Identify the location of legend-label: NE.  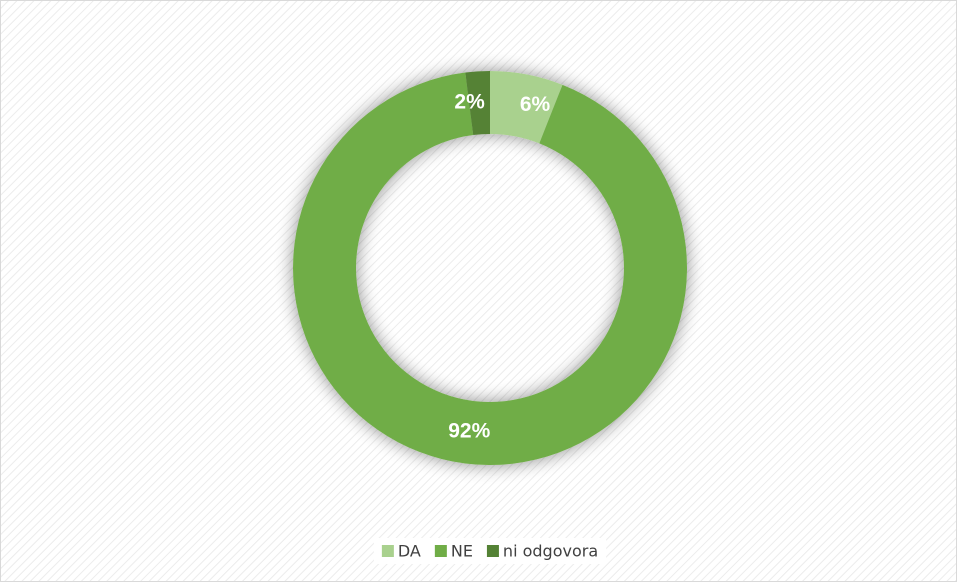
(462, 551).